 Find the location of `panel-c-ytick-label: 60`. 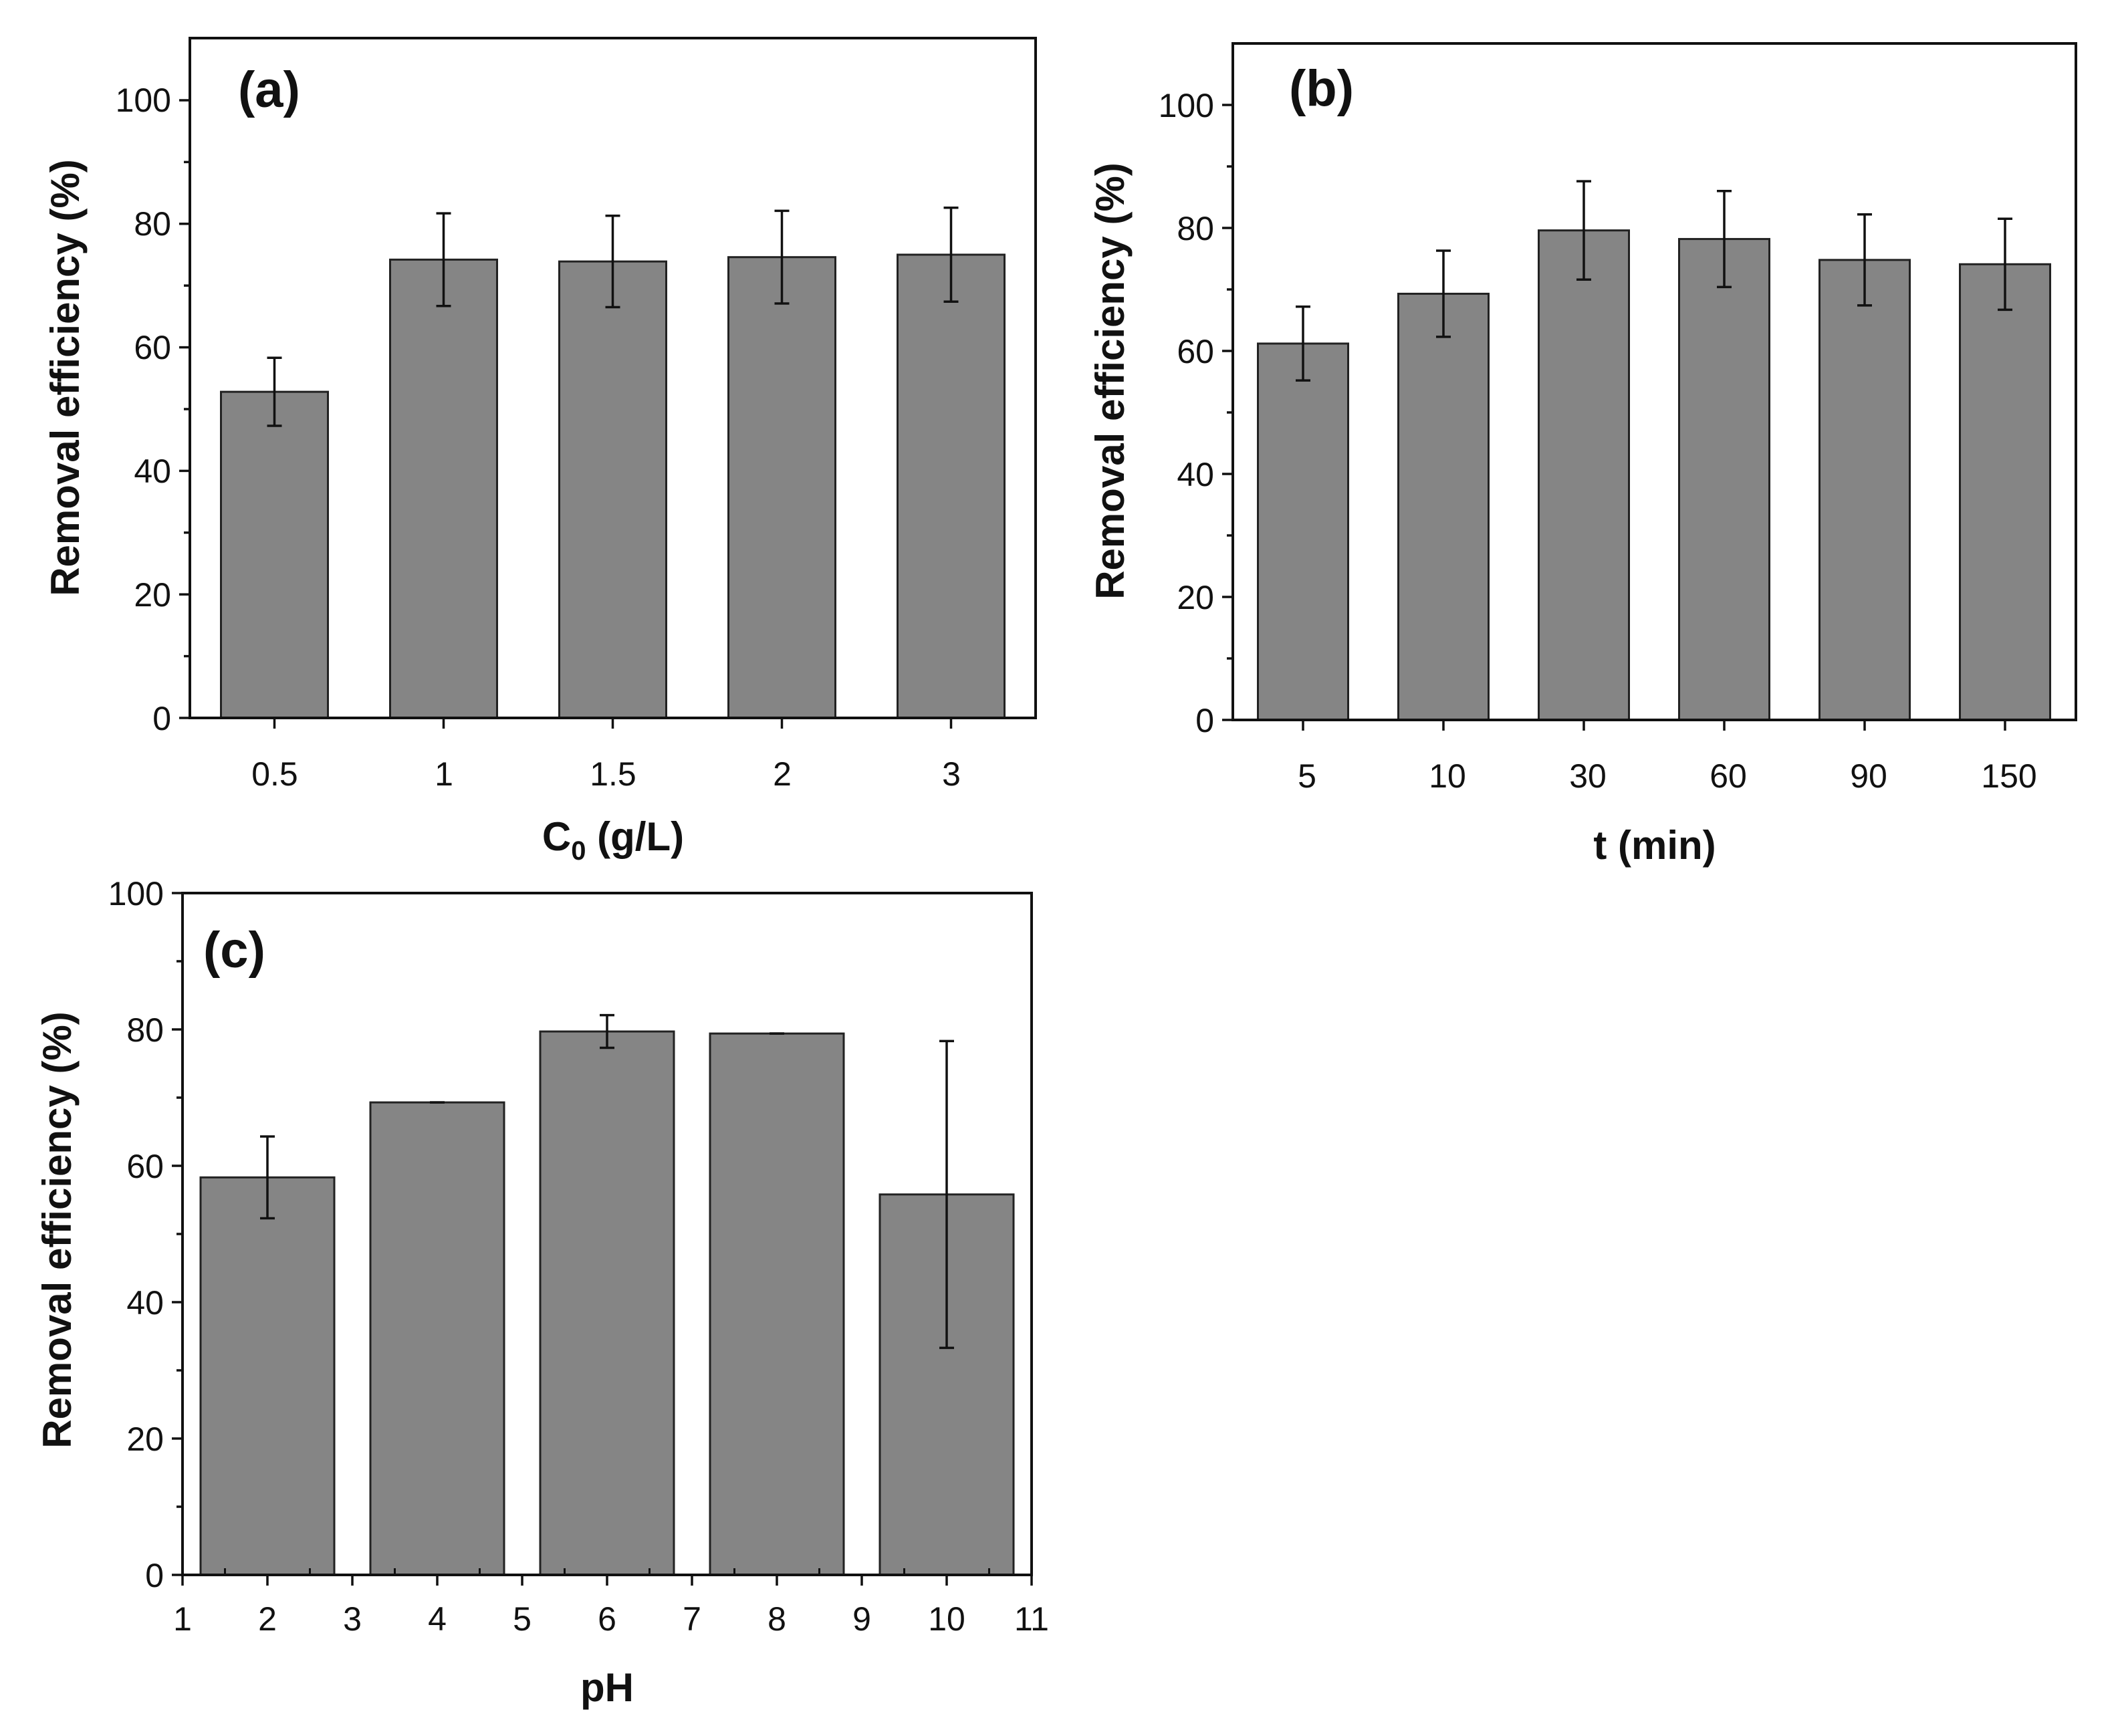

panel-c-ytick-label: 60 is located at coordinates (145, 1166).